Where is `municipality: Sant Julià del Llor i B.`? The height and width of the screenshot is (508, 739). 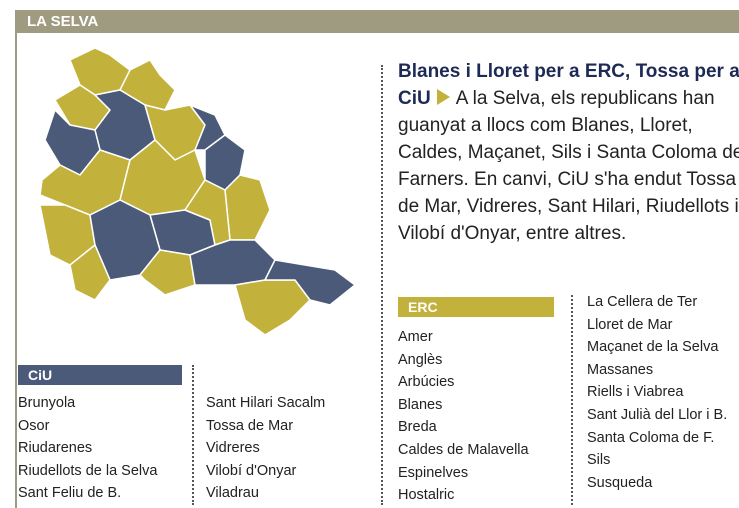
municipality: Sant Julià del Llor i B. is located at coordinates (657, 415).